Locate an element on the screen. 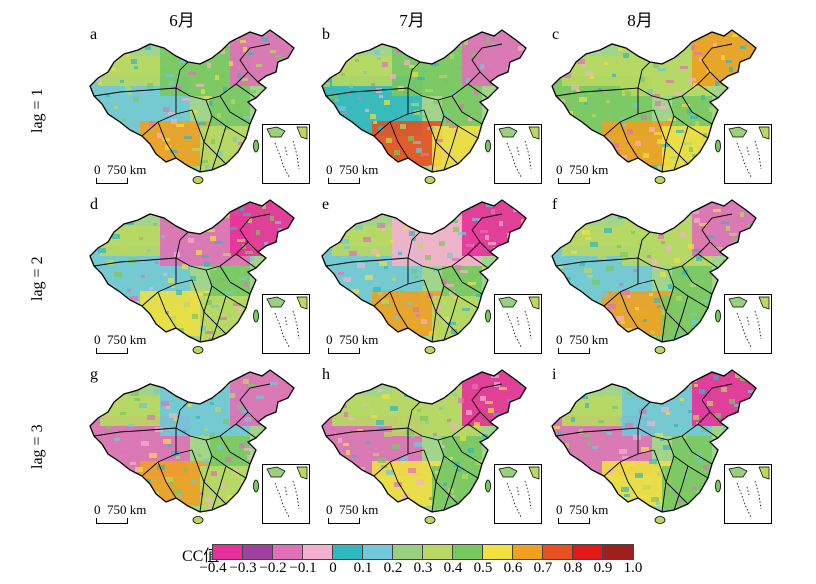 The width and height of the screenshot is (816, 584). panel-letter: c is located at coordinates (556, 34).